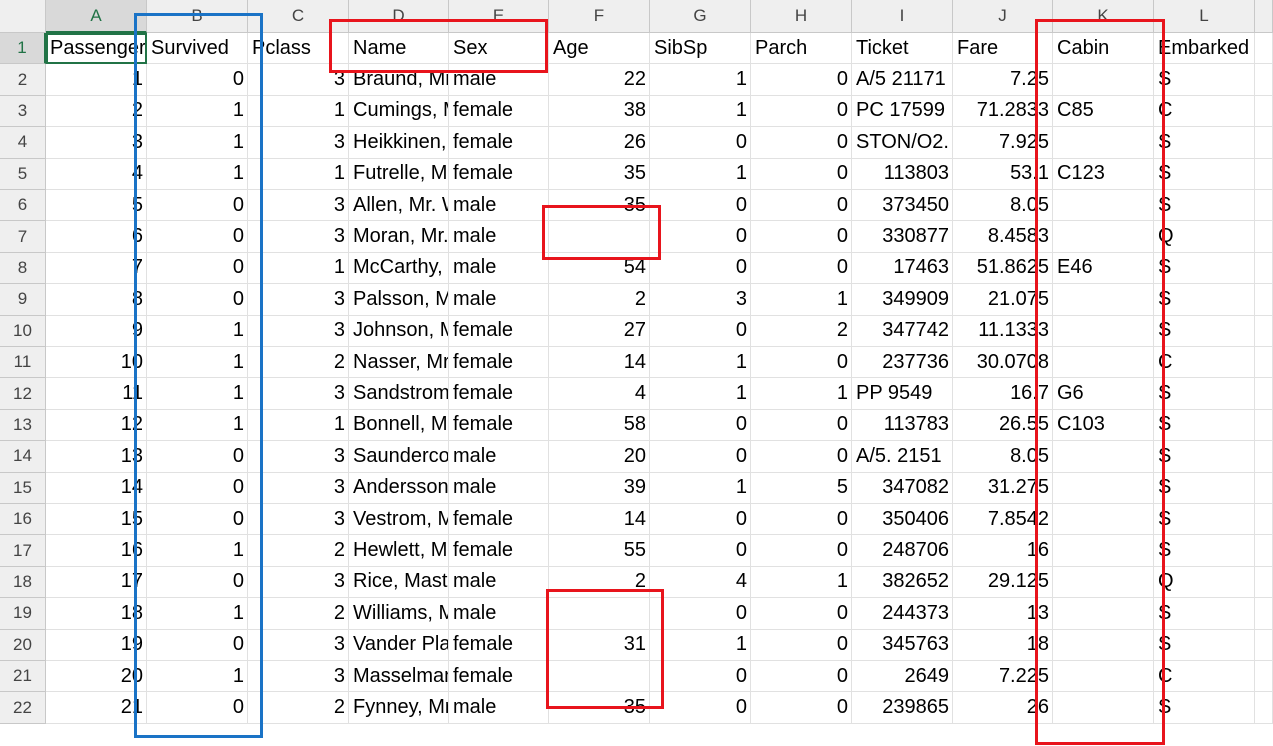 The height and width of the screenshot is (746, 1273). I want to click on cell-c19: 2, so click(298, 614).